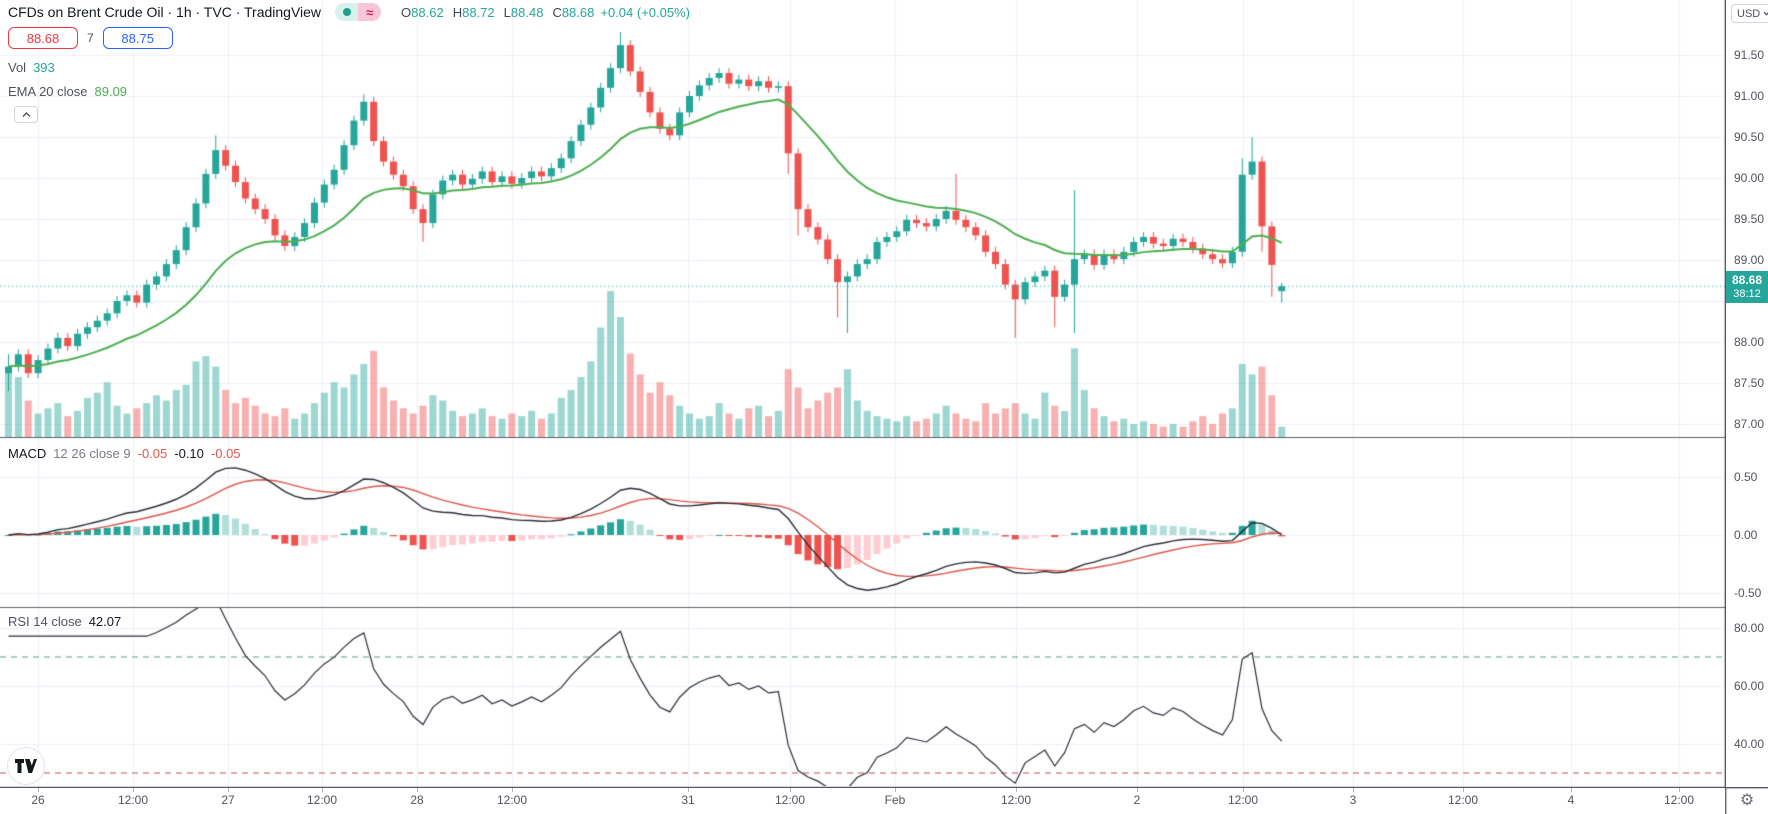 The width and height of the screenshot is (1768, 814). I want to click on currency-label: USD, so click(1749, 13).